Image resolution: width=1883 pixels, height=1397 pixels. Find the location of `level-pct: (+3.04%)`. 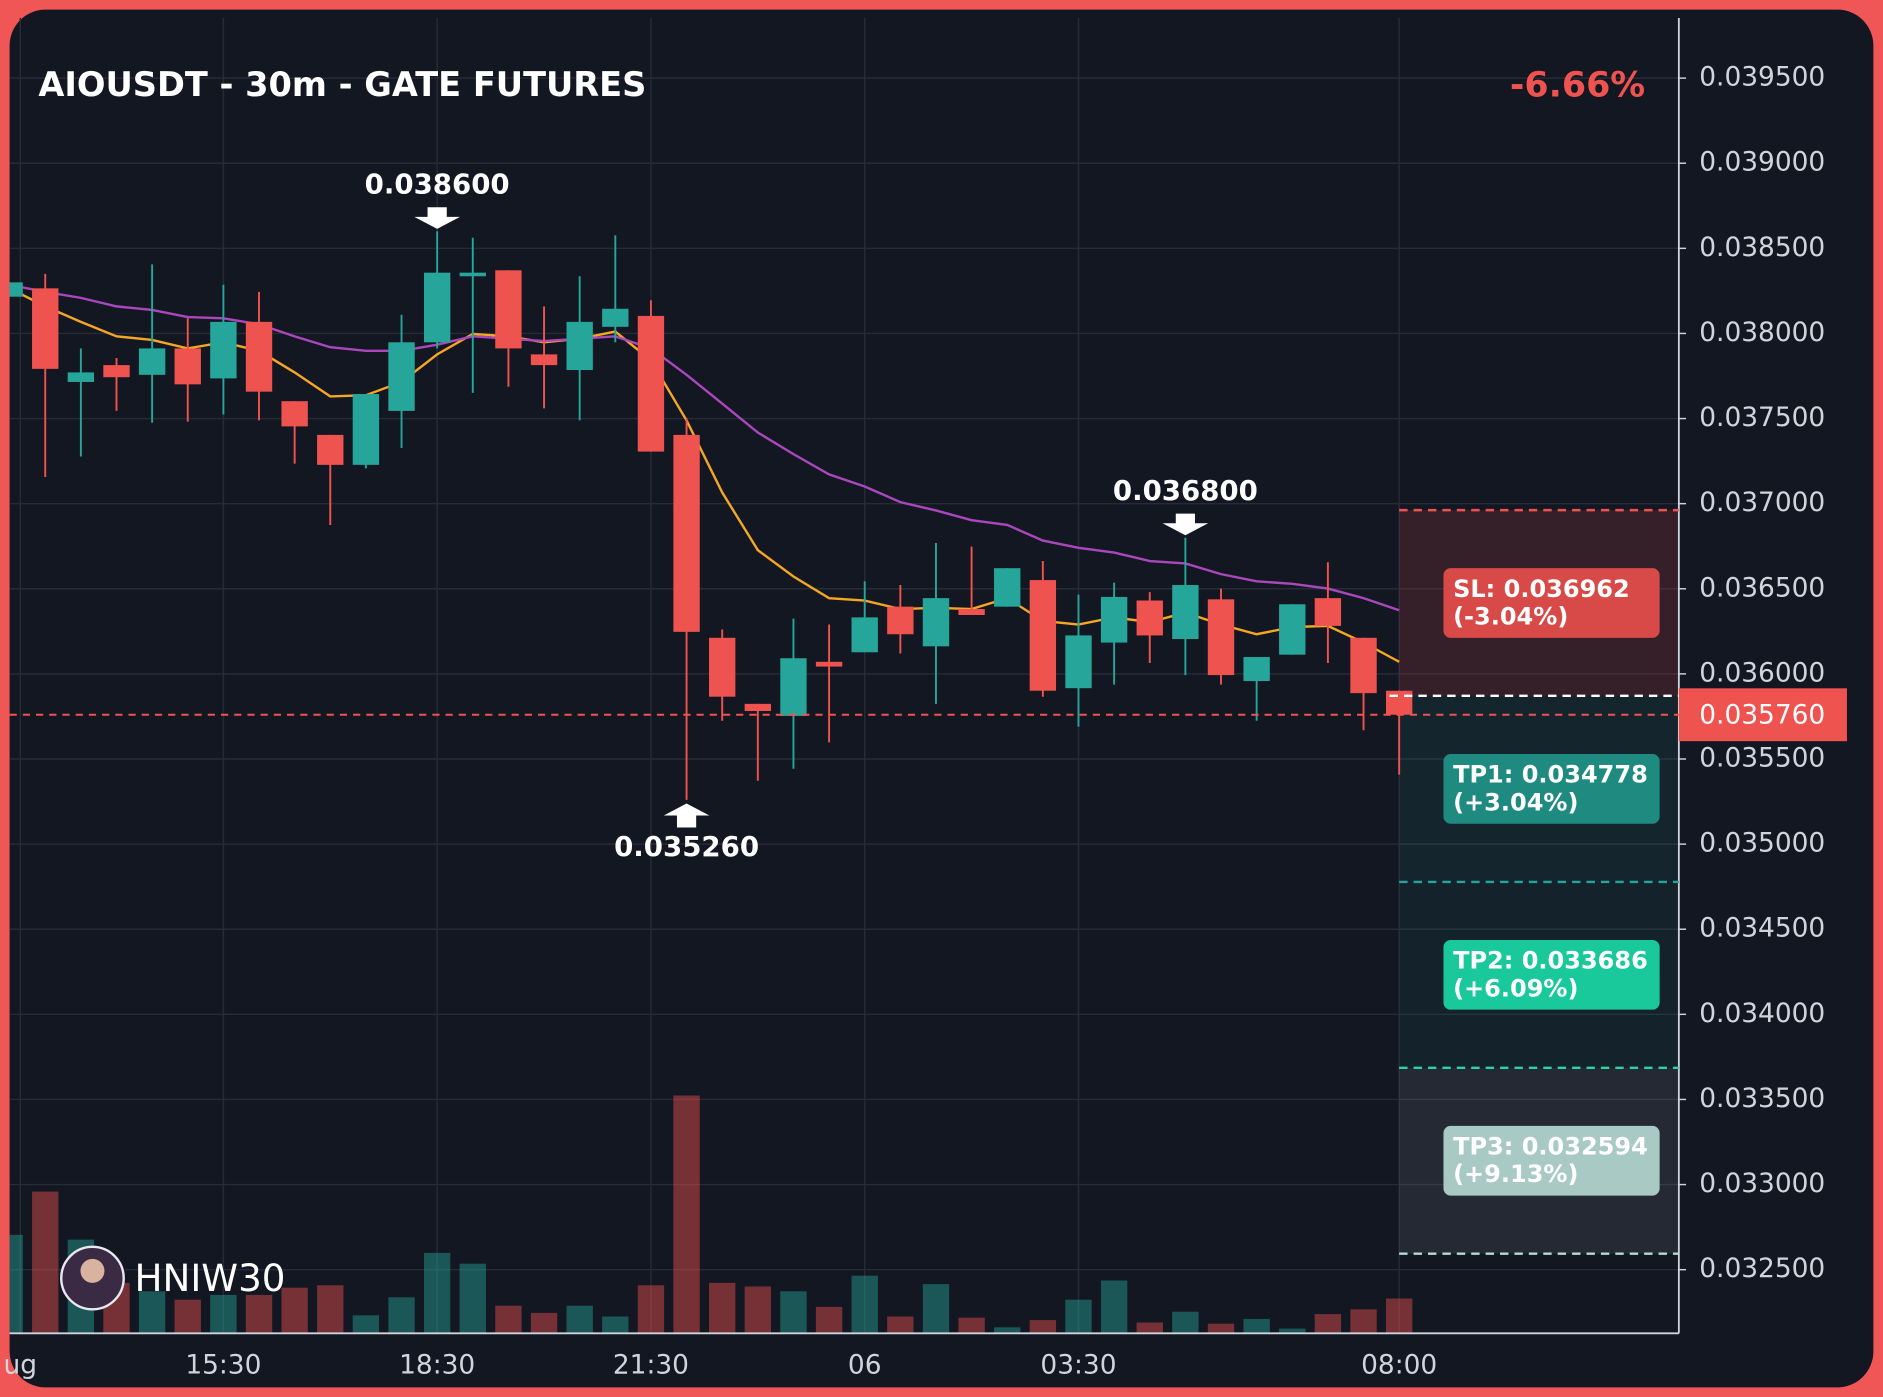

level-pct: (+3.04%) is located at coordinates (1515, 802).